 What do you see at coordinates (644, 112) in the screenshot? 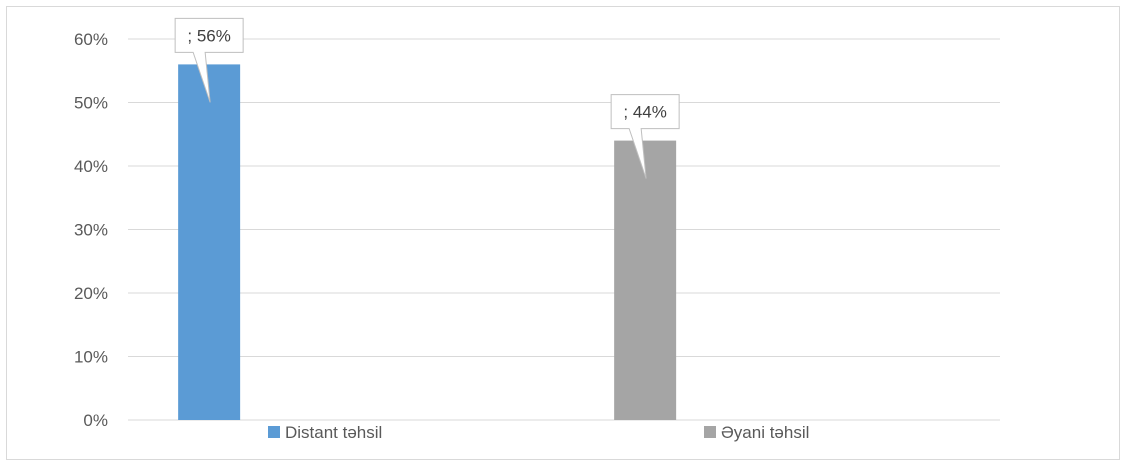
I see `data-label-text: ; 44%` at bounding box center [644, 112].